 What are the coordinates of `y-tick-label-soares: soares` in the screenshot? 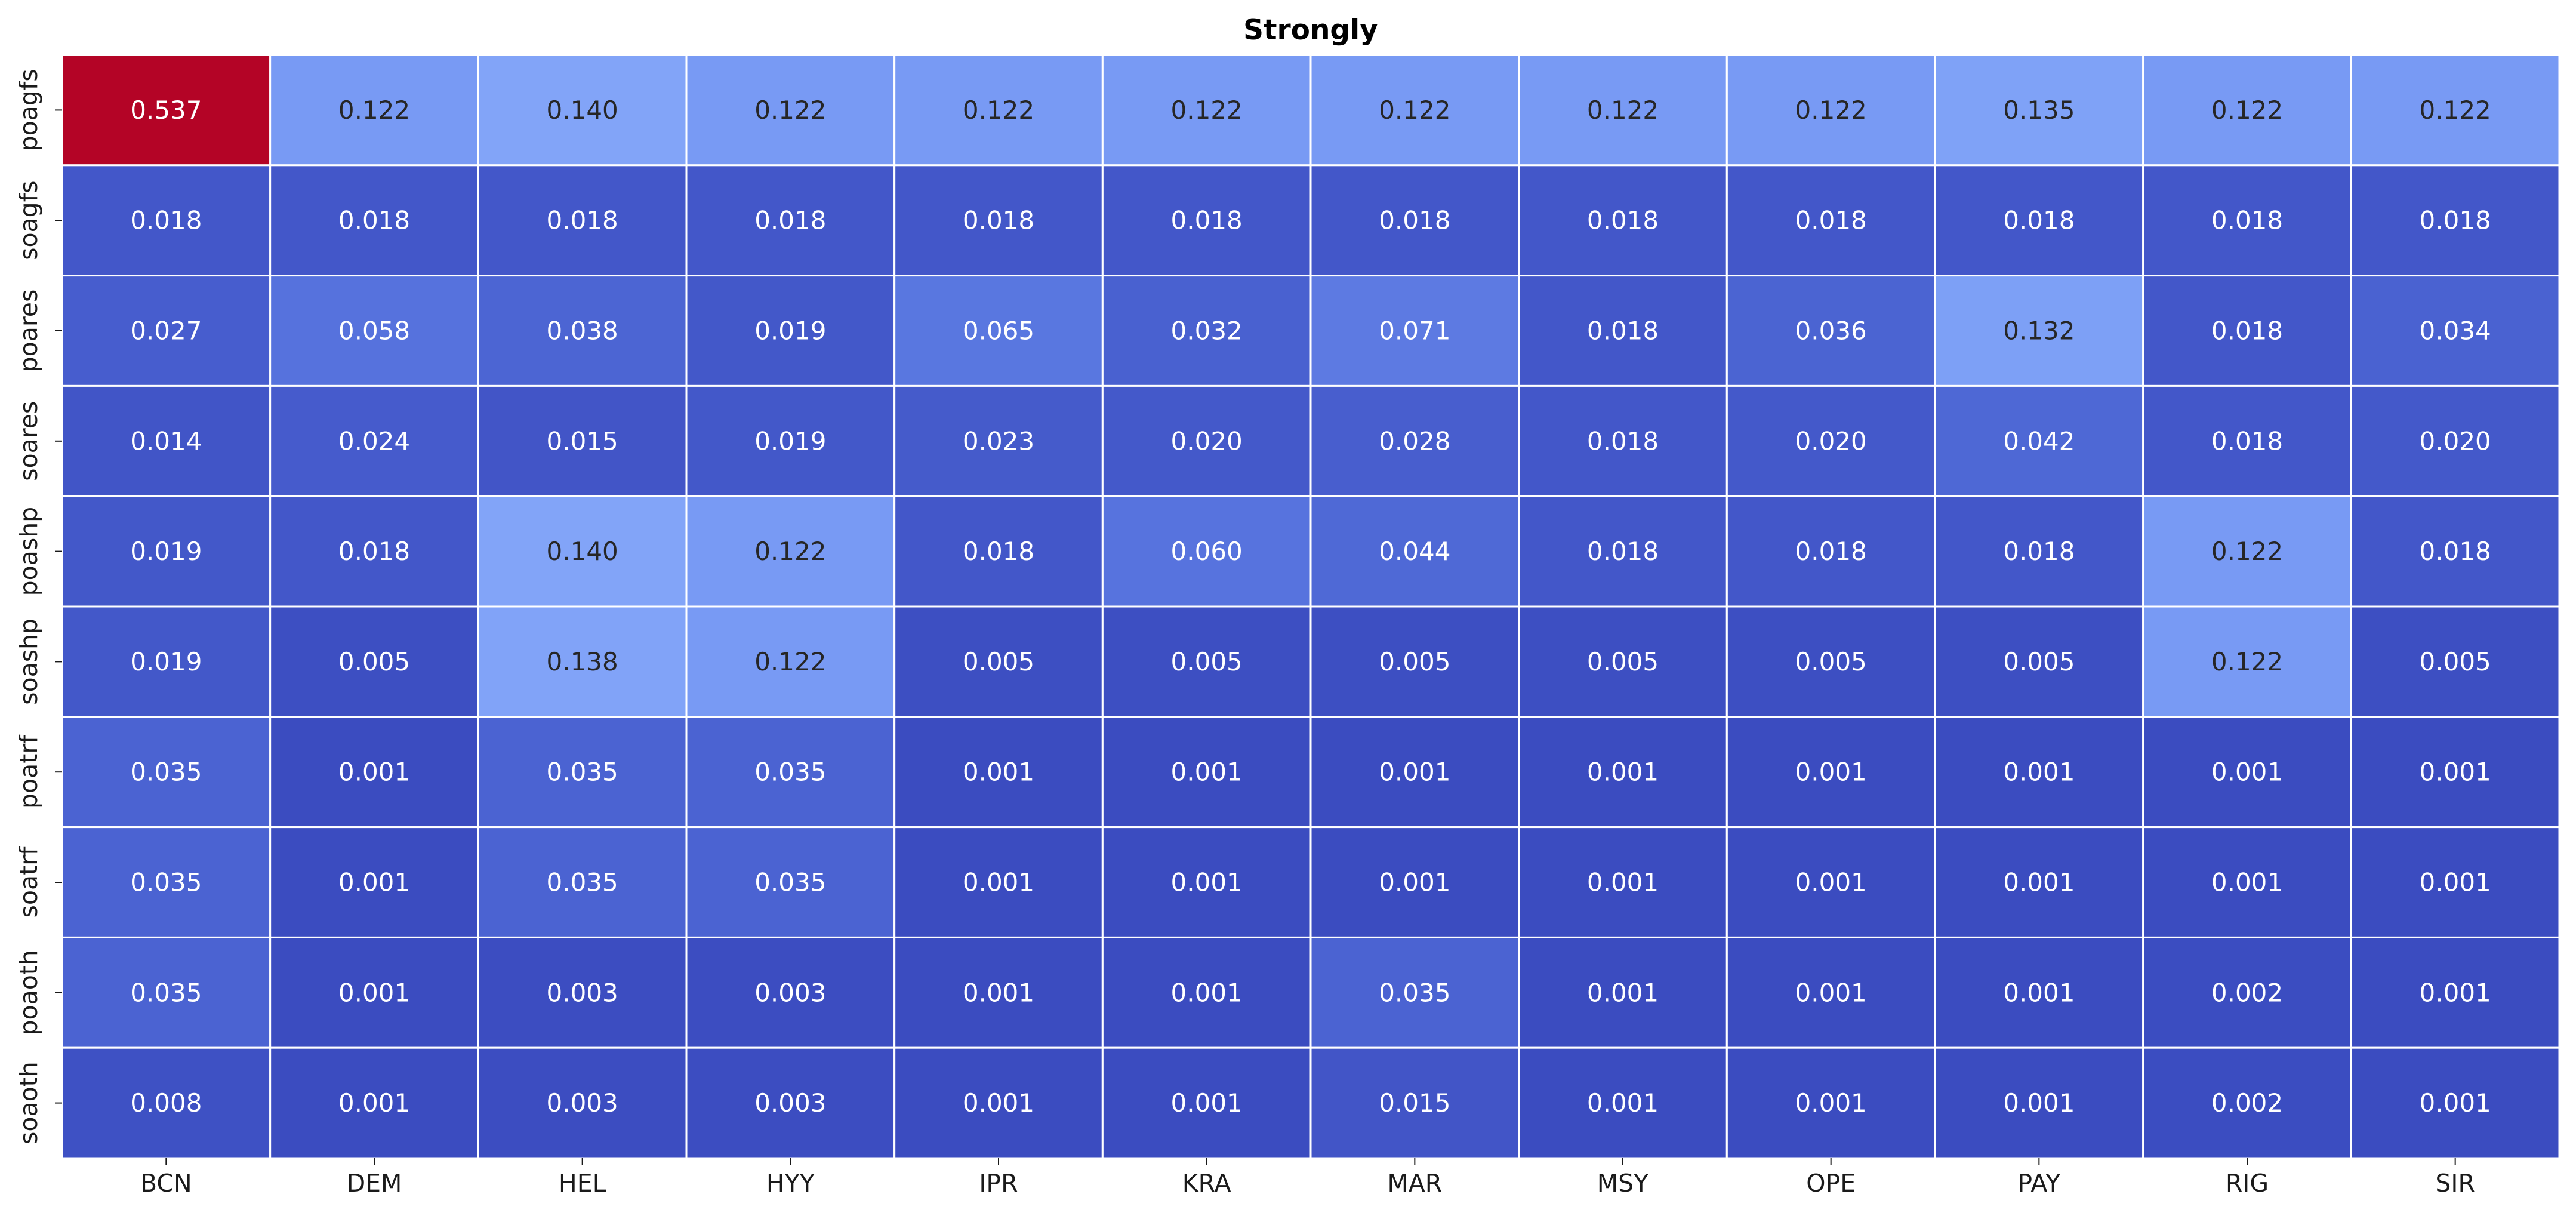 It's located at (28, 441).